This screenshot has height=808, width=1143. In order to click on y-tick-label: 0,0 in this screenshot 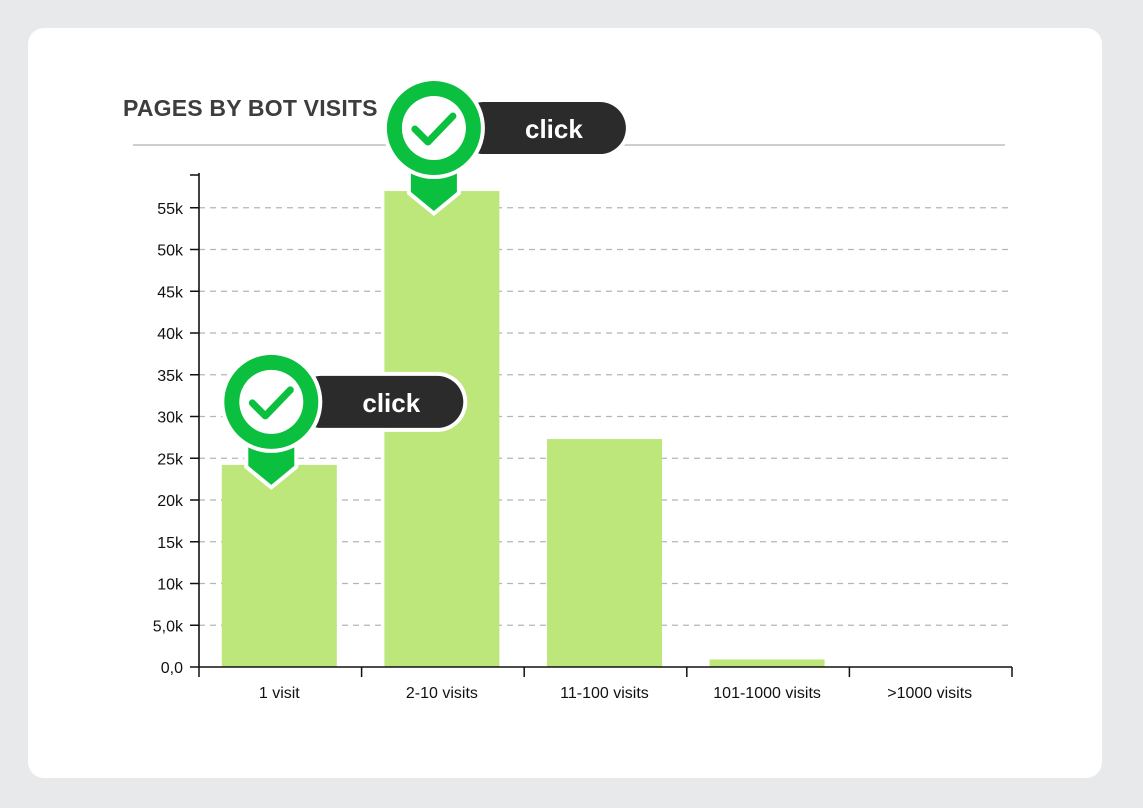, I will do `click(172, 668)`.